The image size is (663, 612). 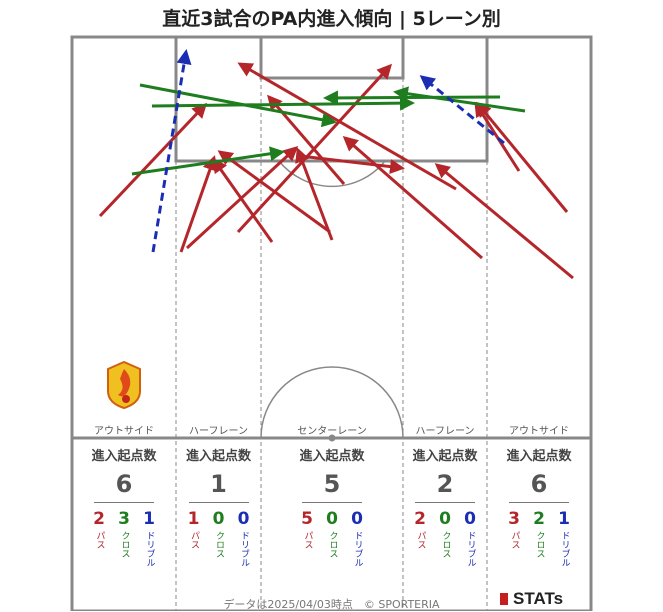 I want to click on lane-label-halfspace-right: ハーフレーン, so click(x=445, y=431).